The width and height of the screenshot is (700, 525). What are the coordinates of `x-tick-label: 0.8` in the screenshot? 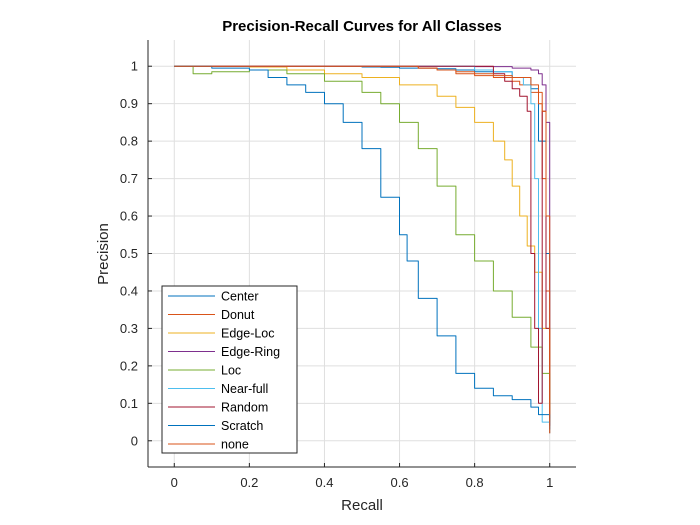 It's located at (475, 482).